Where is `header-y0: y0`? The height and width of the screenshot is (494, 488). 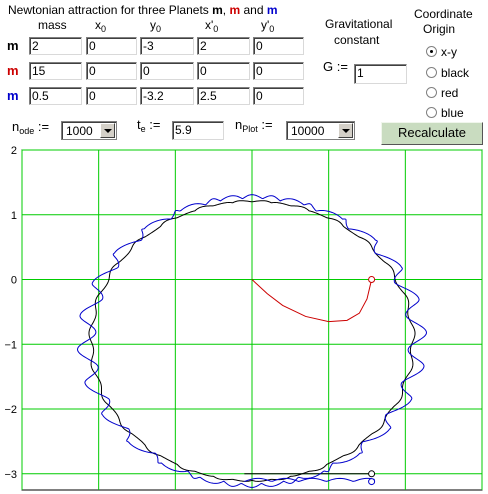 header-y0: y0 is located at coordinates (155, 26).